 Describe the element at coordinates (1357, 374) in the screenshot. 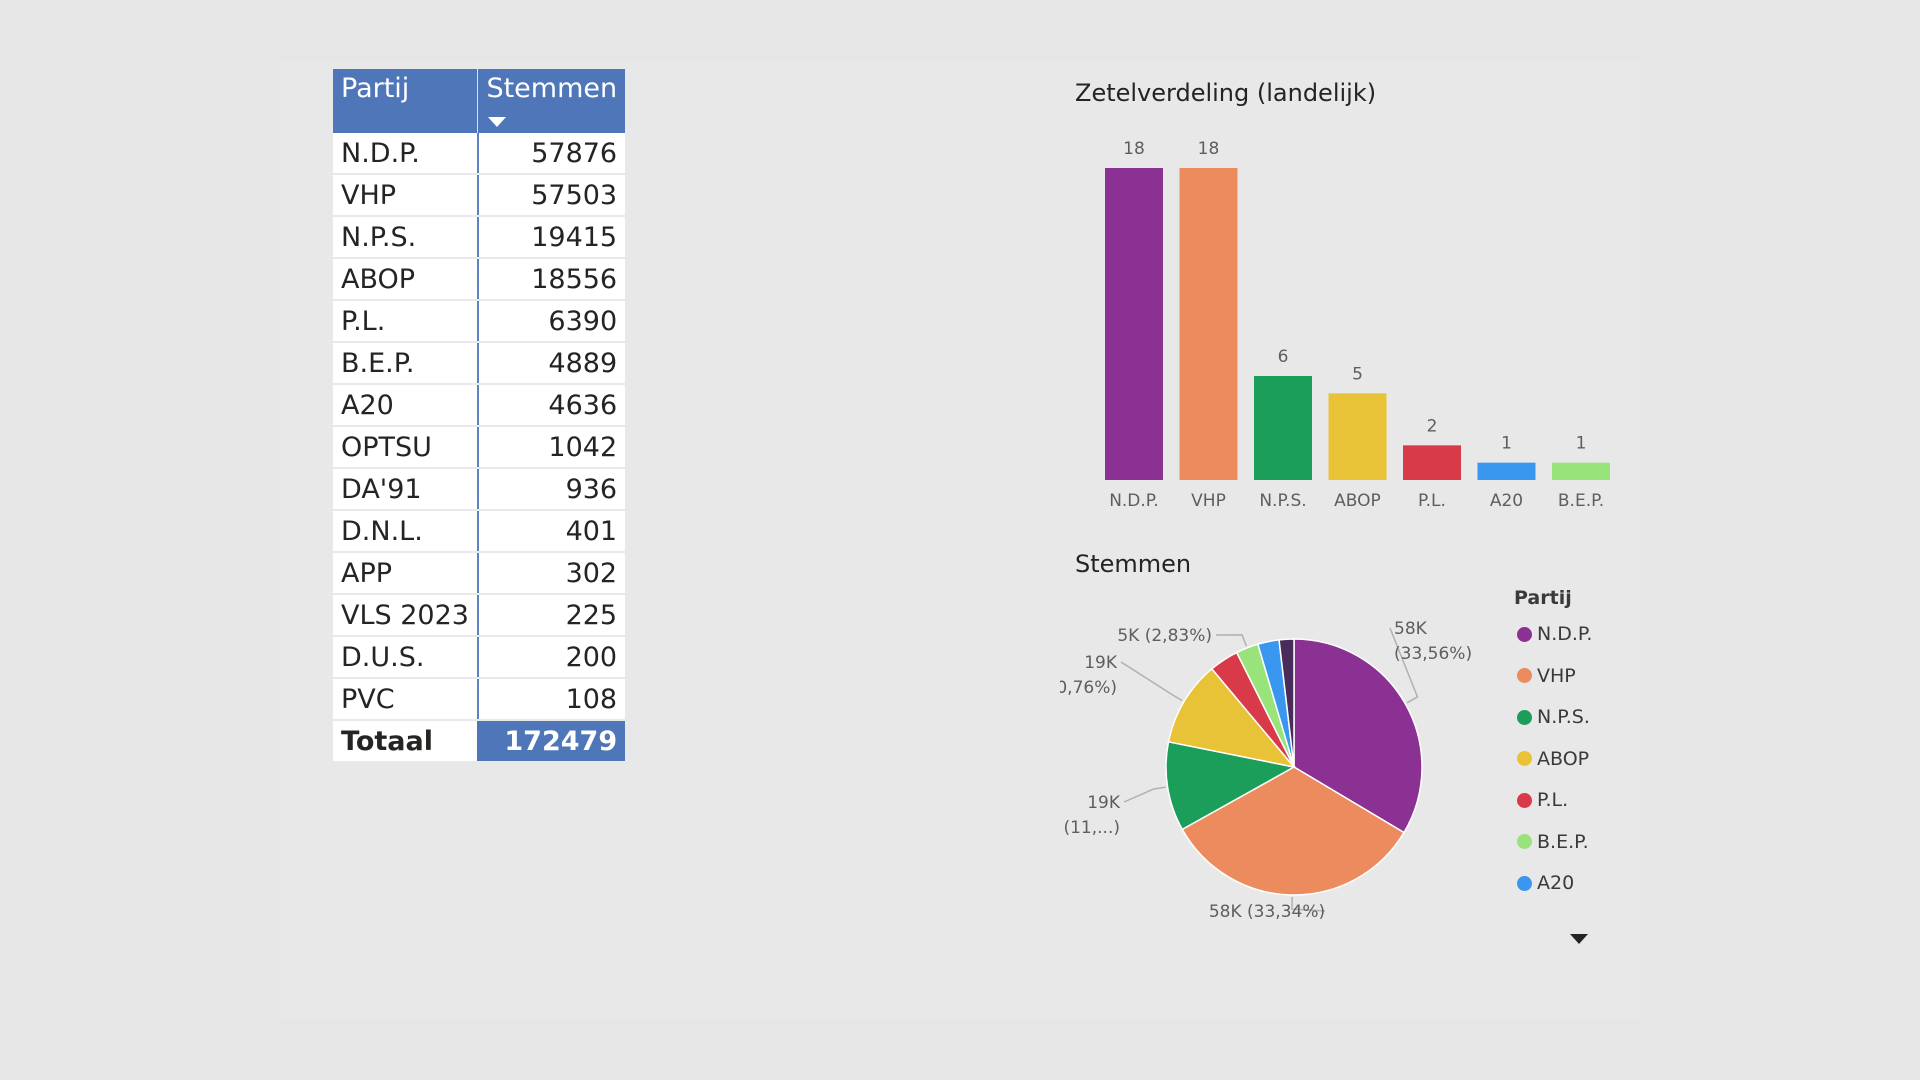

I see `bar-data-label: 5` at that location.